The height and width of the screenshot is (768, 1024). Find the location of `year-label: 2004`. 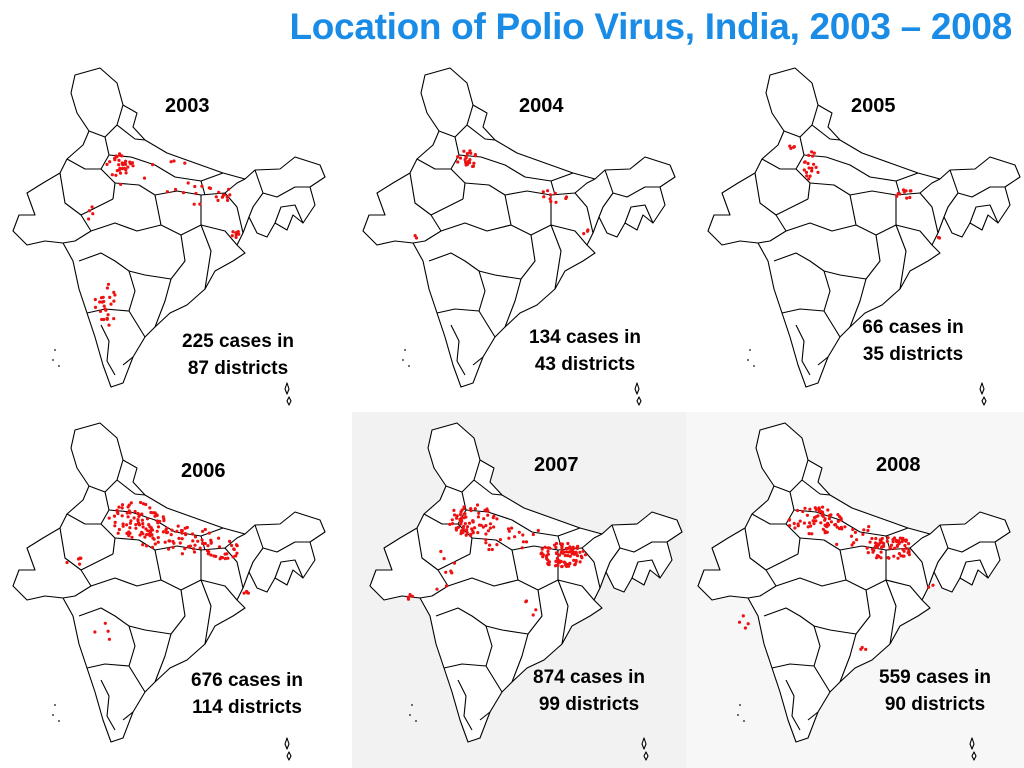

year-label: 2004 is located at coordinates (541, 106).